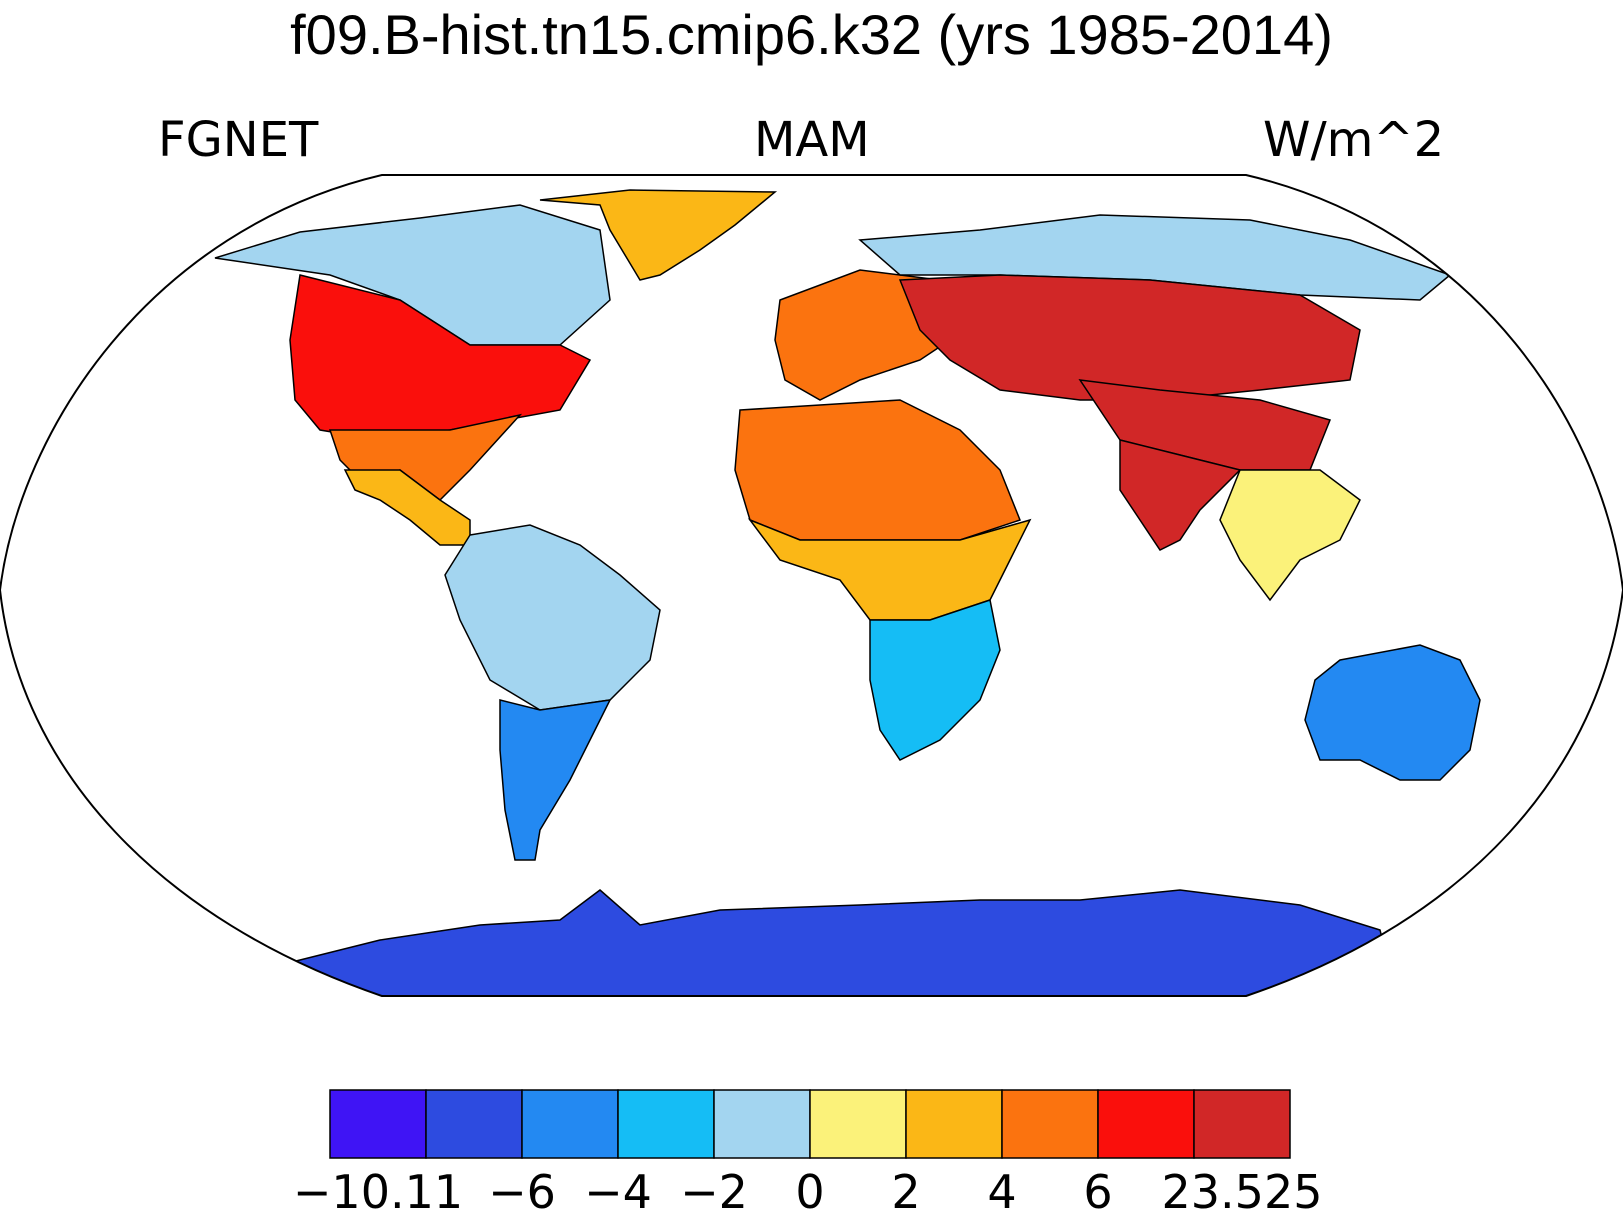 The image size is (1623, 1219). What do you see at coordinates (1155, 257) in the screenshot?
I see `region-siberia` at bounding box center [1155, 257].